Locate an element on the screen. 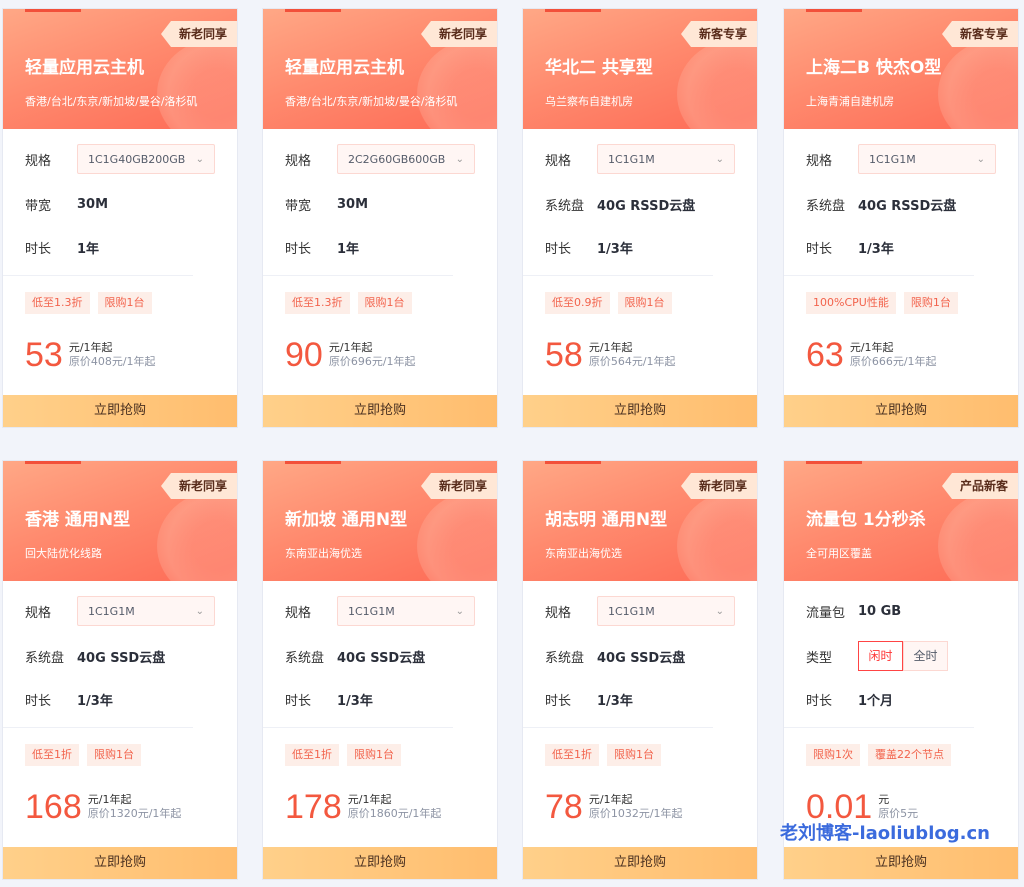 The image size is (1024, 887). spec-value: 1C1G40GB200GB is located at coordinates (137, 159).